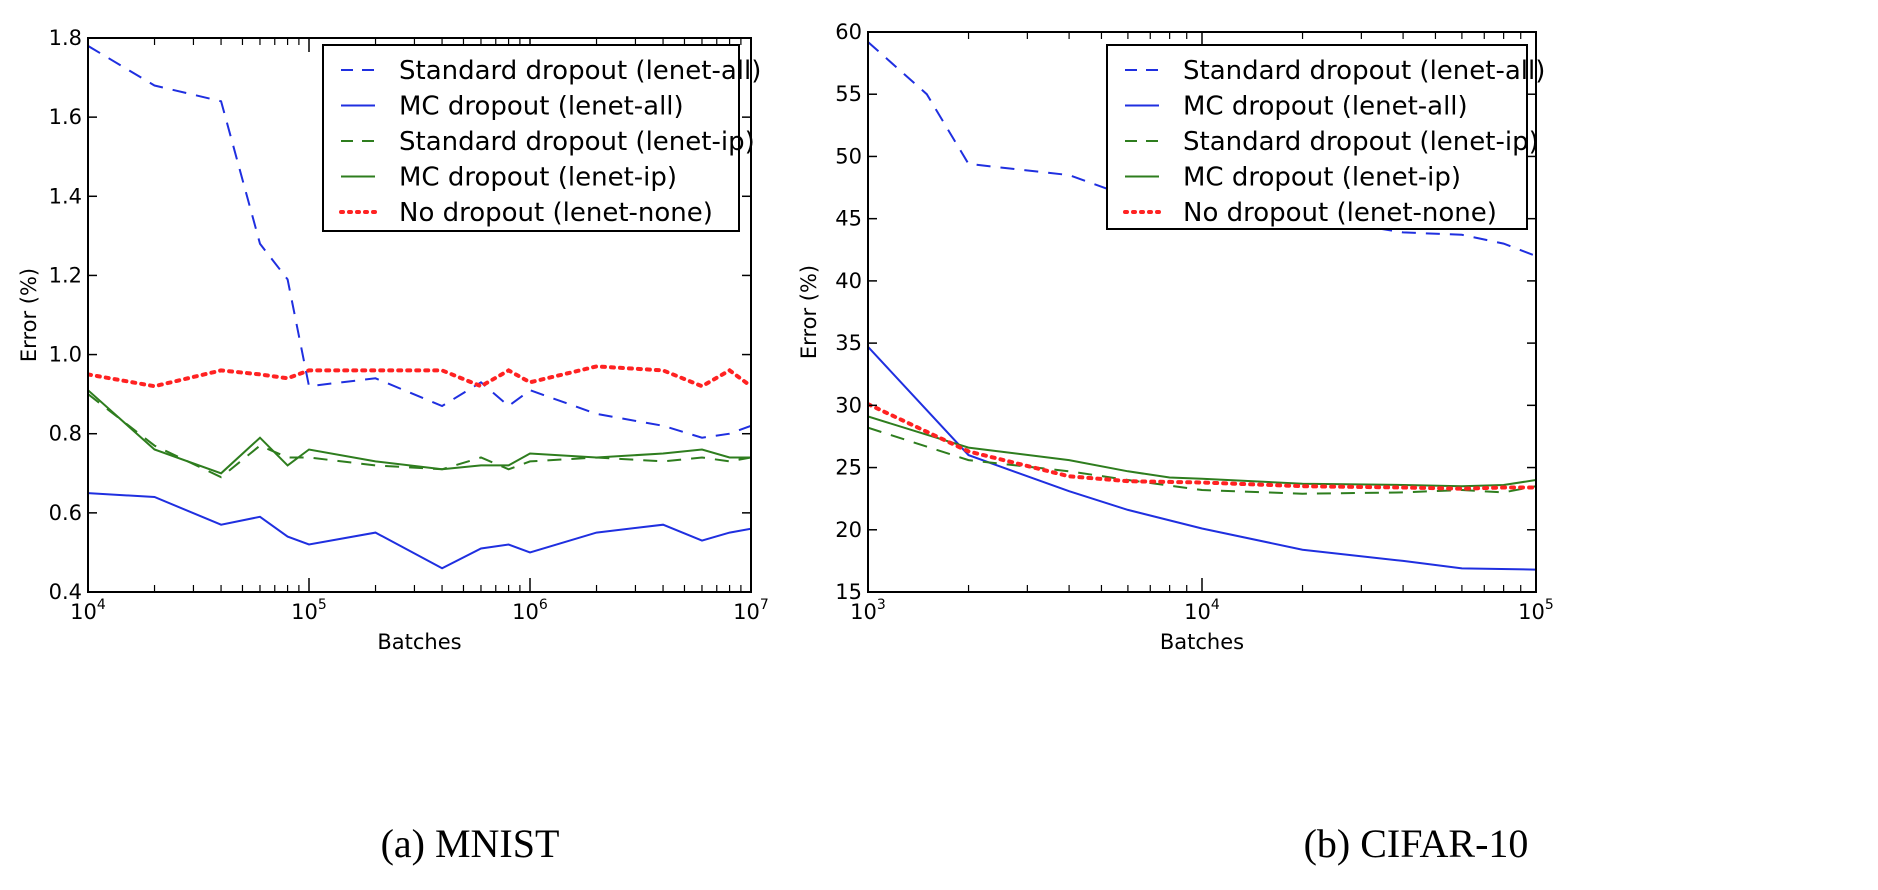 This screenshot has width=1878, height=890. I want to click on y-tick-label: 30, so click(848, 405).